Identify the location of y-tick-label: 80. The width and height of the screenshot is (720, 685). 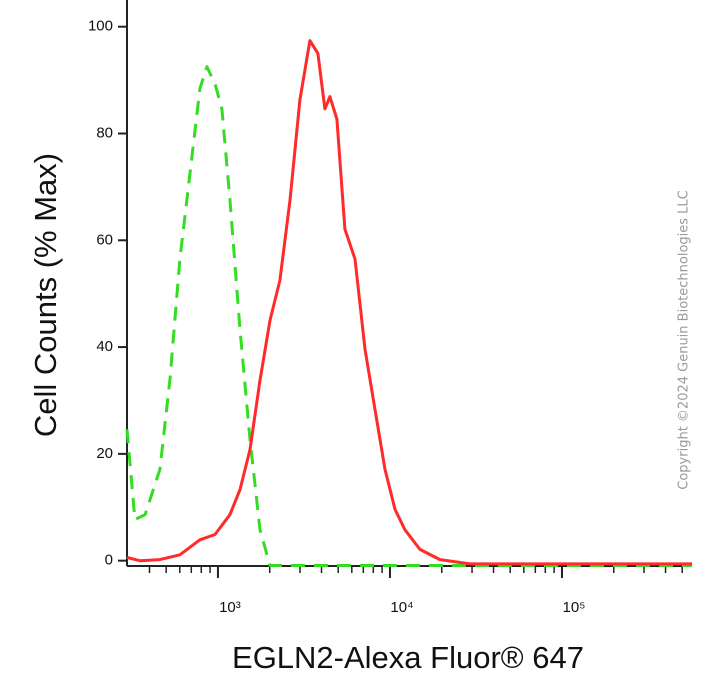
(104, 132).